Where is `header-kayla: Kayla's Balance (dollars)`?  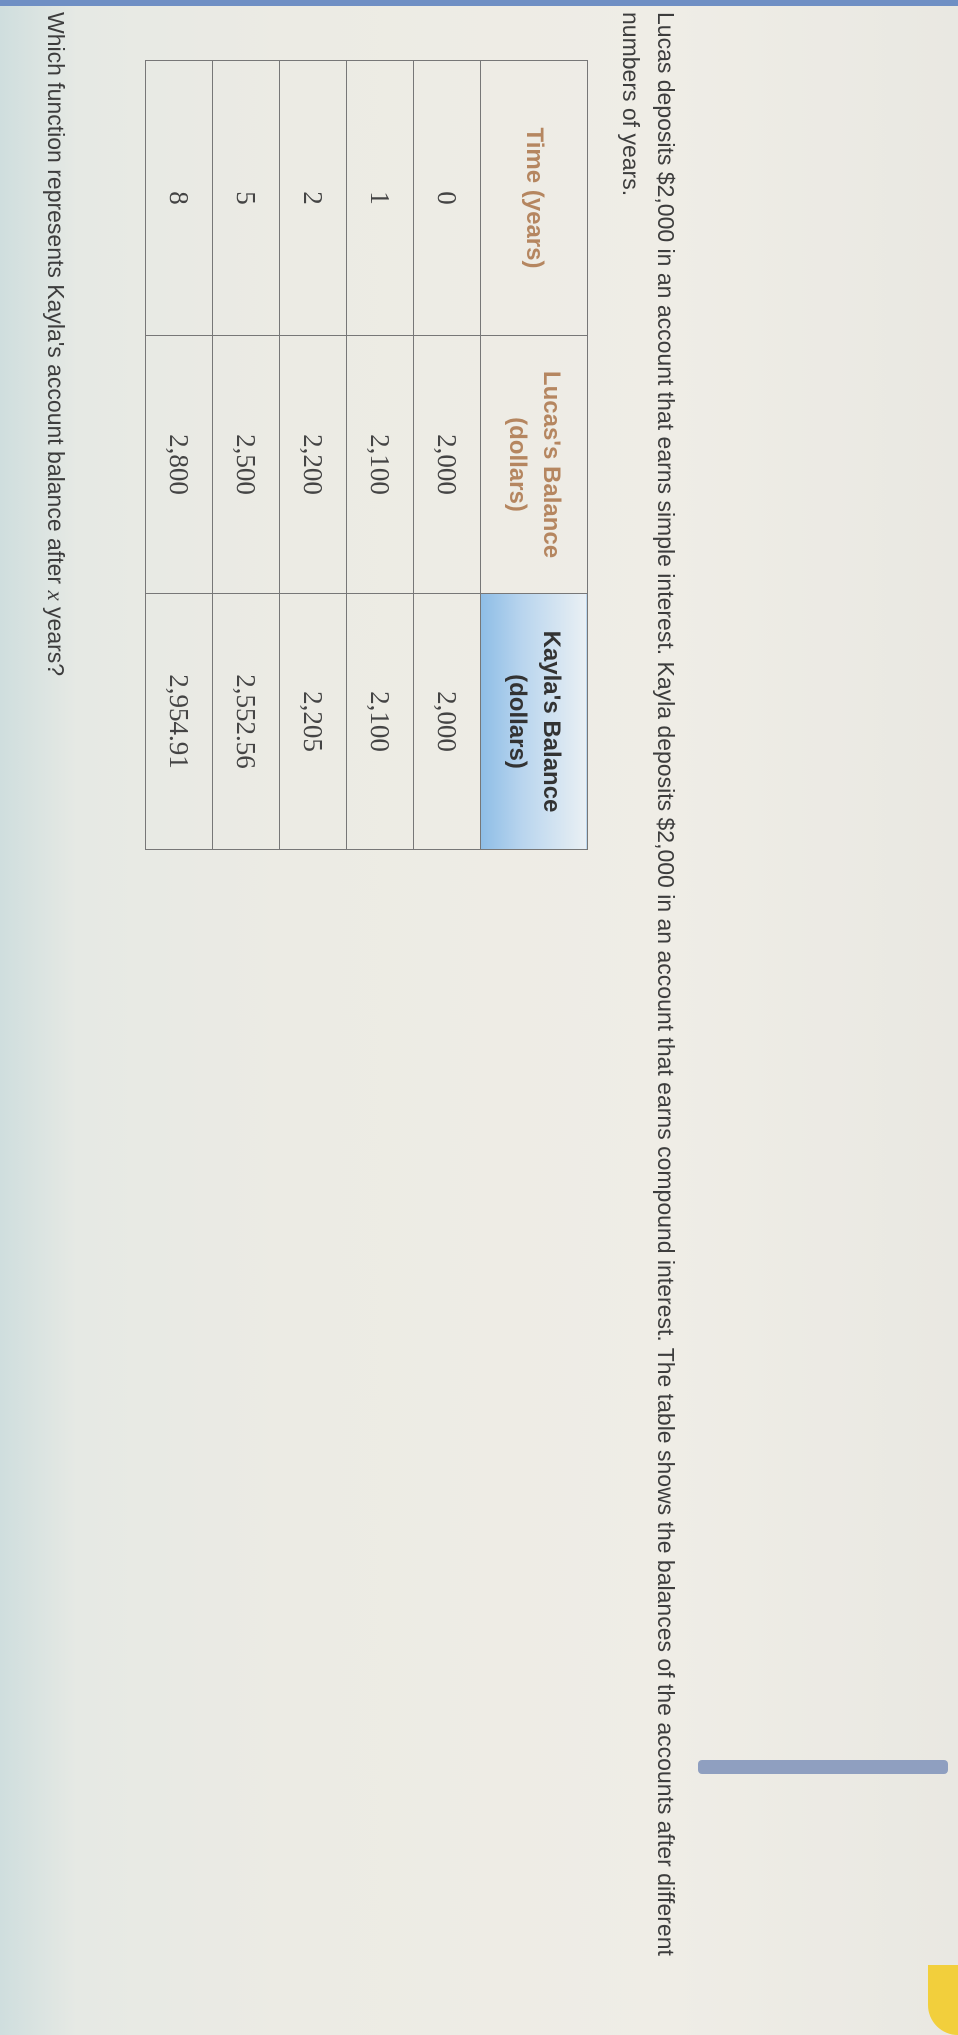
header-kayla: Kayla's Balance (dollars) is located at coordinates (534, 721).